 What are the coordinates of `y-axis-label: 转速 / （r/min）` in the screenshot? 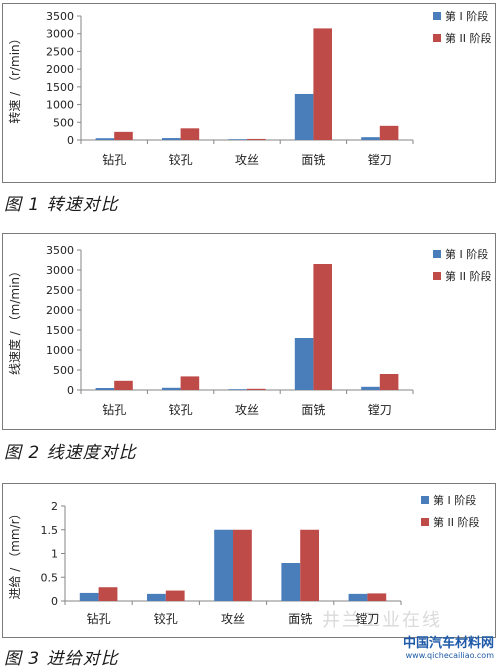 It's located at (14, 77).